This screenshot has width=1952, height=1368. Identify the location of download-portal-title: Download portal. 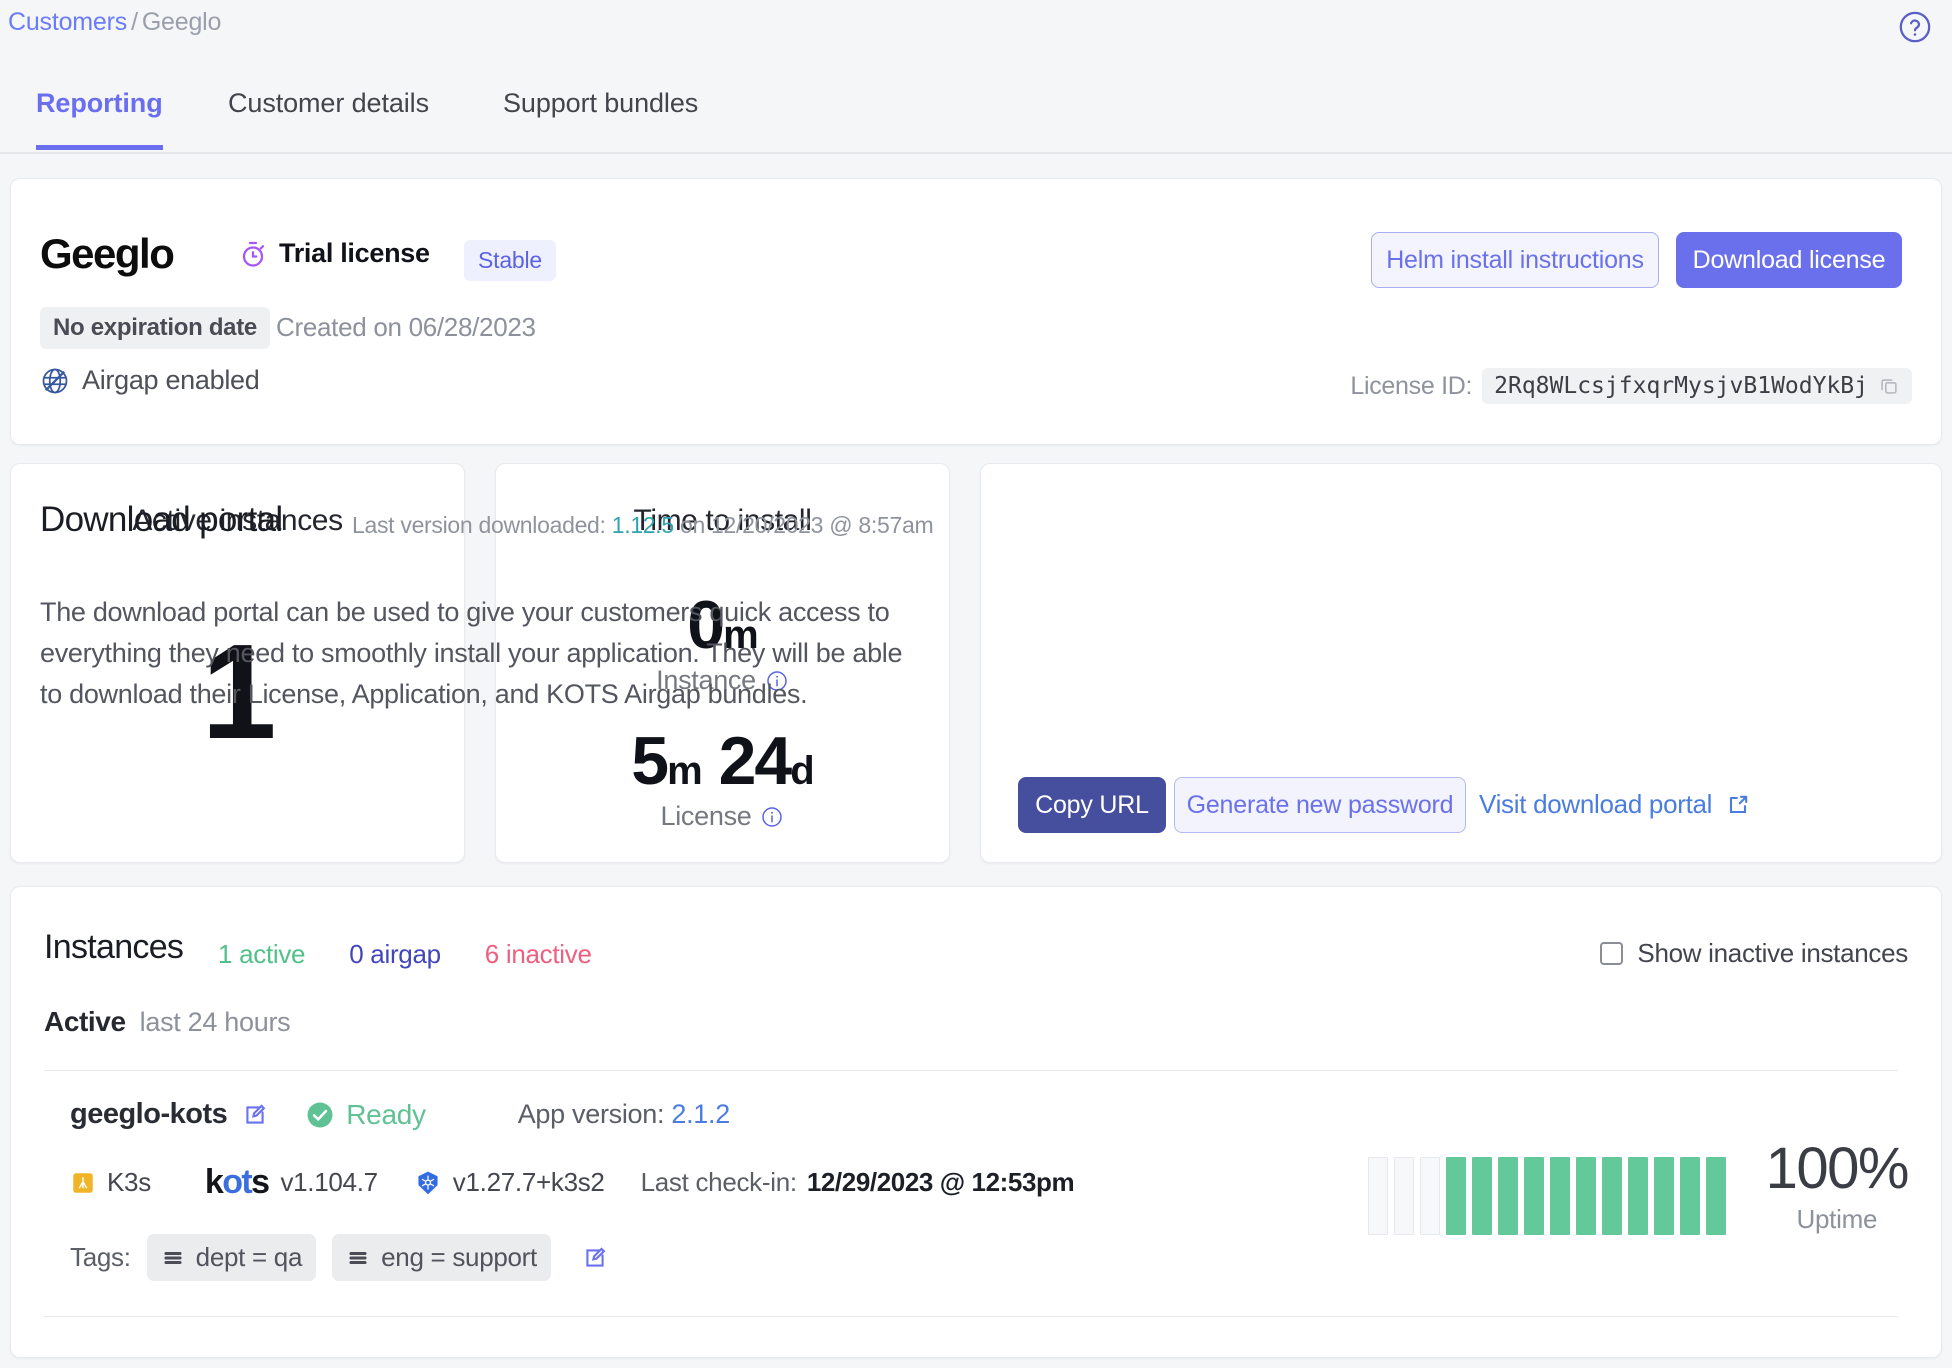
(161, 519).